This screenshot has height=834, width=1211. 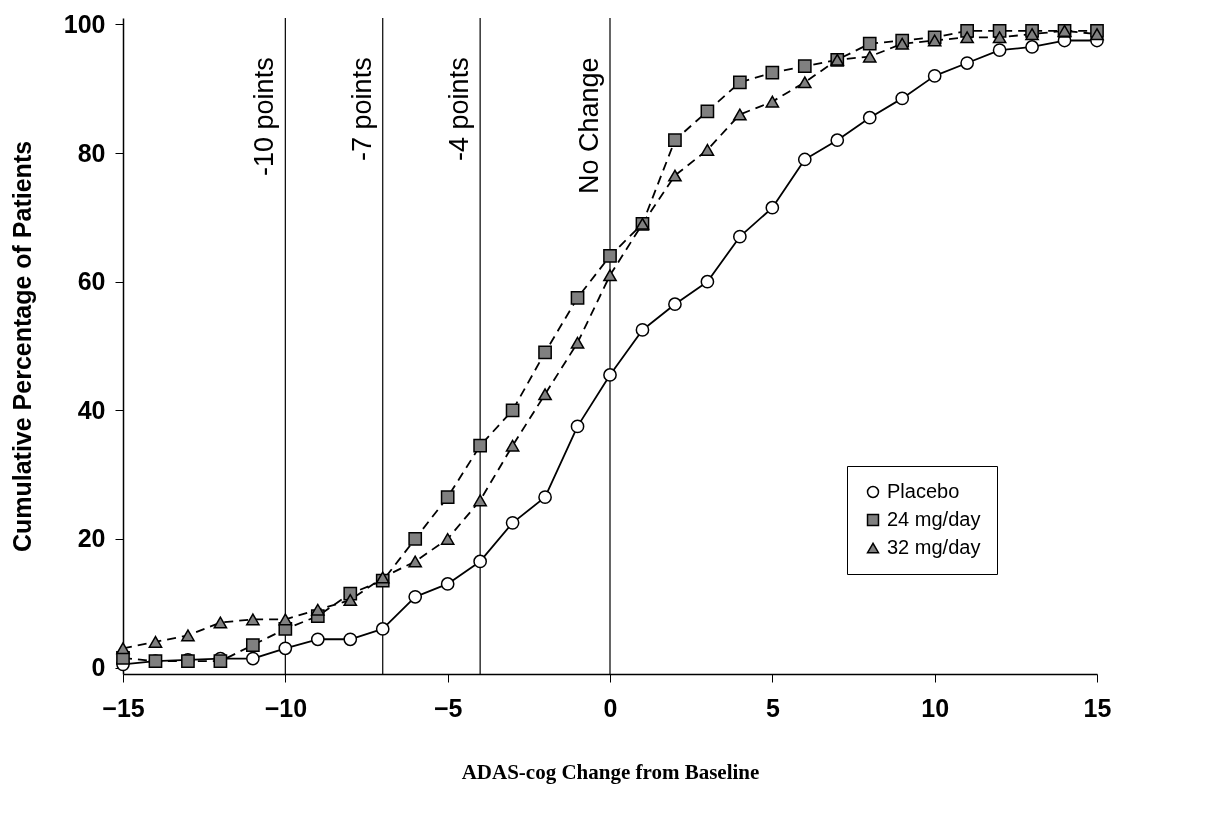 I want to click on x-axis-title: ADAS-cog Change from Baseline, so click(x=610, y=771).